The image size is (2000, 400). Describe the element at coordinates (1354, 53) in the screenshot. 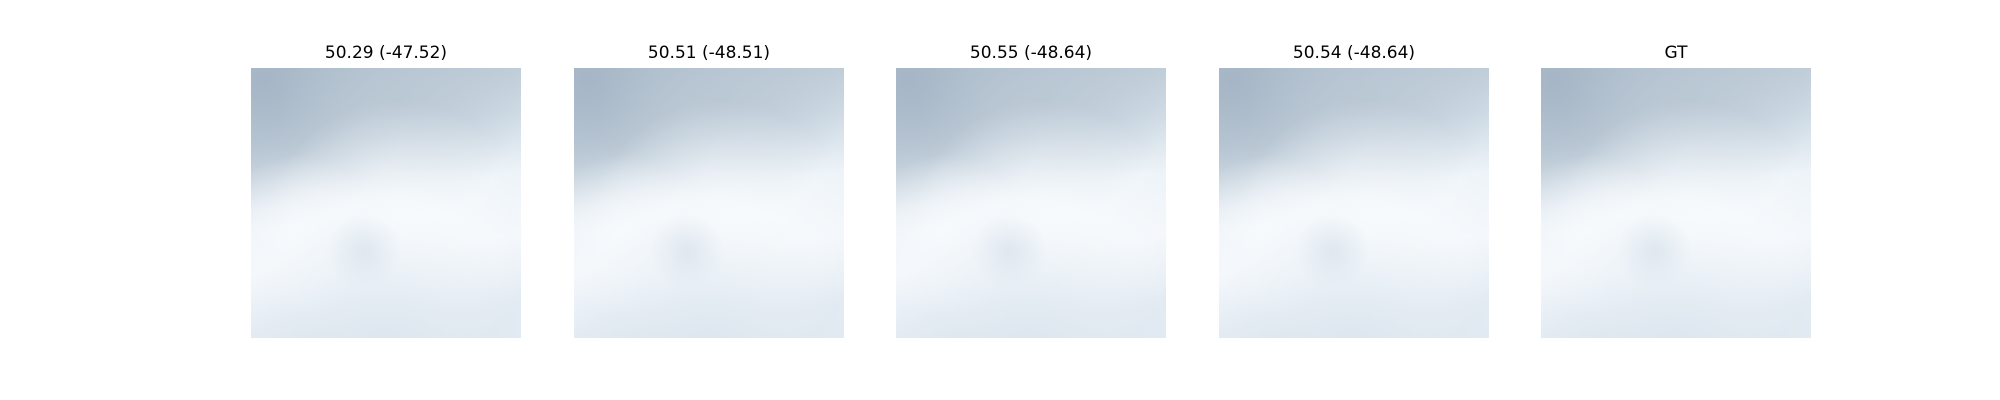

I see `panel-title: 50.54 (-48.64)` at that location.